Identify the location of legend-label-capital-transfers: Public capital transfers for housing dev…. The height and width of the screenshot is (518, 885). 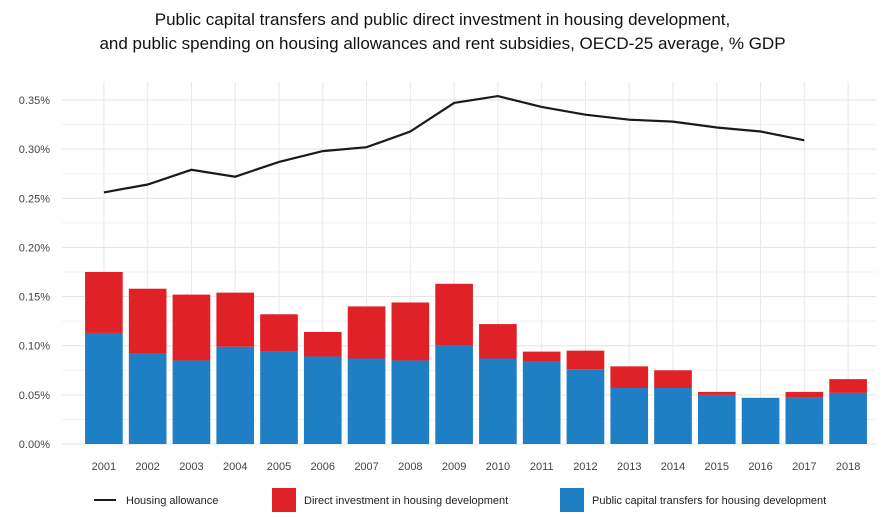
(709, 501).